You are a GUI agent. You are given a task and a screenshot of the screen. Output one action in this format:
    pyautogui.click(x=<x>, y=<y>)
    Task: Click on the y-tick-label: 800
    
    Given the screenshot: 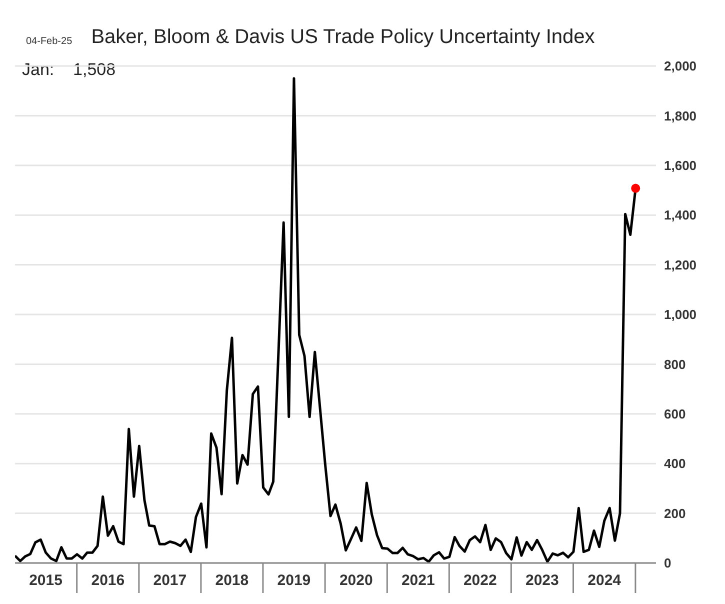 What is the action you would take?
    pyautogui.click(x=675, y=364)
    